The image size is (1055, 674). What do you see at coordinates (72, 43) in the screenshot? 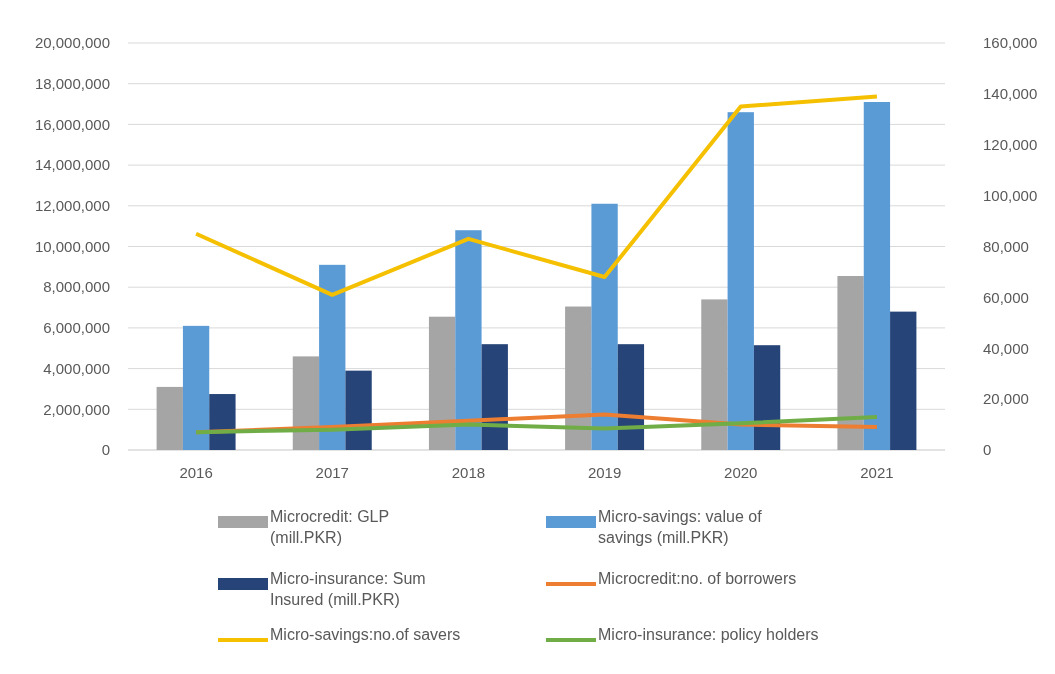
I see `y-tick-label: 20,000,000` at bounding box center [72, 43].